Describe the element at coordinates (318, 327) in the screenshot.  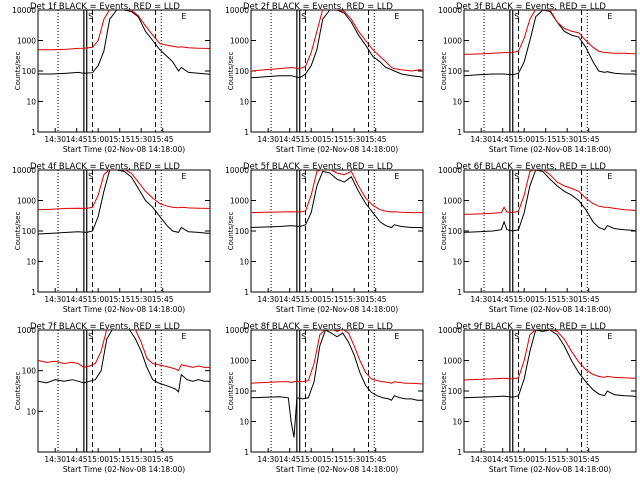
I see `panel-title: Det 8f BLACK = Events, RED = LLD` at that location.